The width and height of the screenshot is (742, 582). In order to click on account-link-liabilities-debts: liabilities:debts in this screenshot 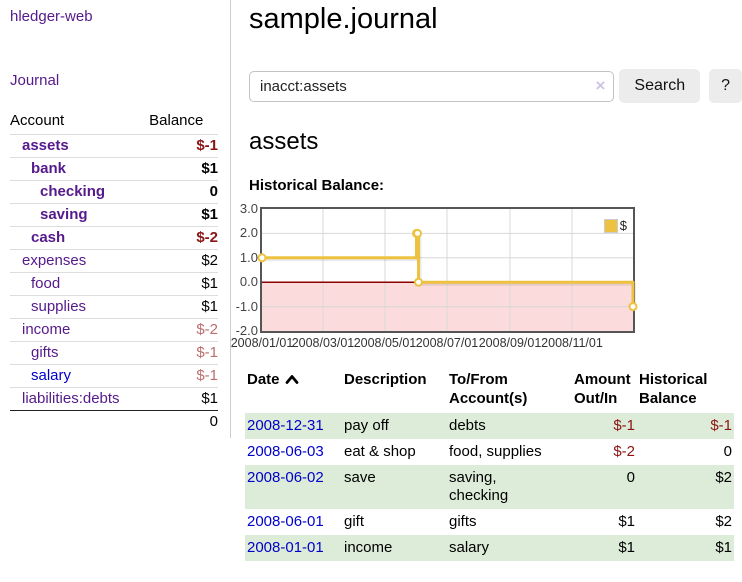, I will do `click(71, 398)`.